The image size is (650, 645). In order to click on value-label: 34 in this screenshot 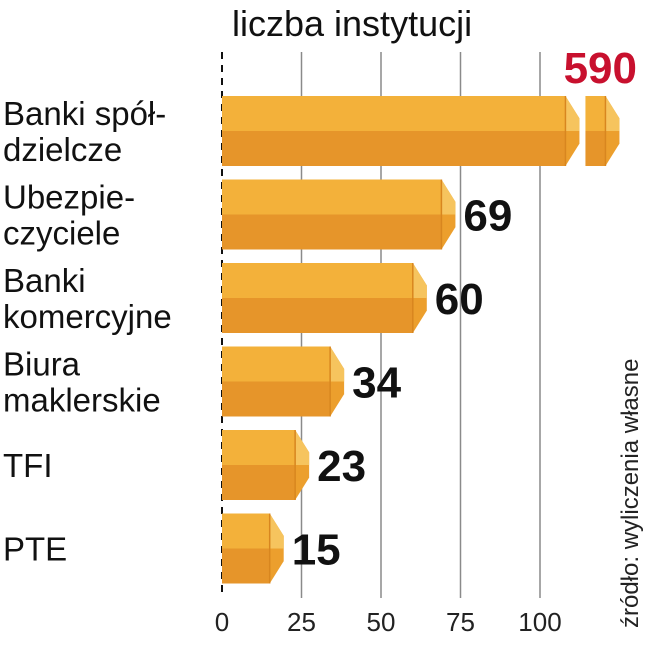, I will do `click(376, 383)`.